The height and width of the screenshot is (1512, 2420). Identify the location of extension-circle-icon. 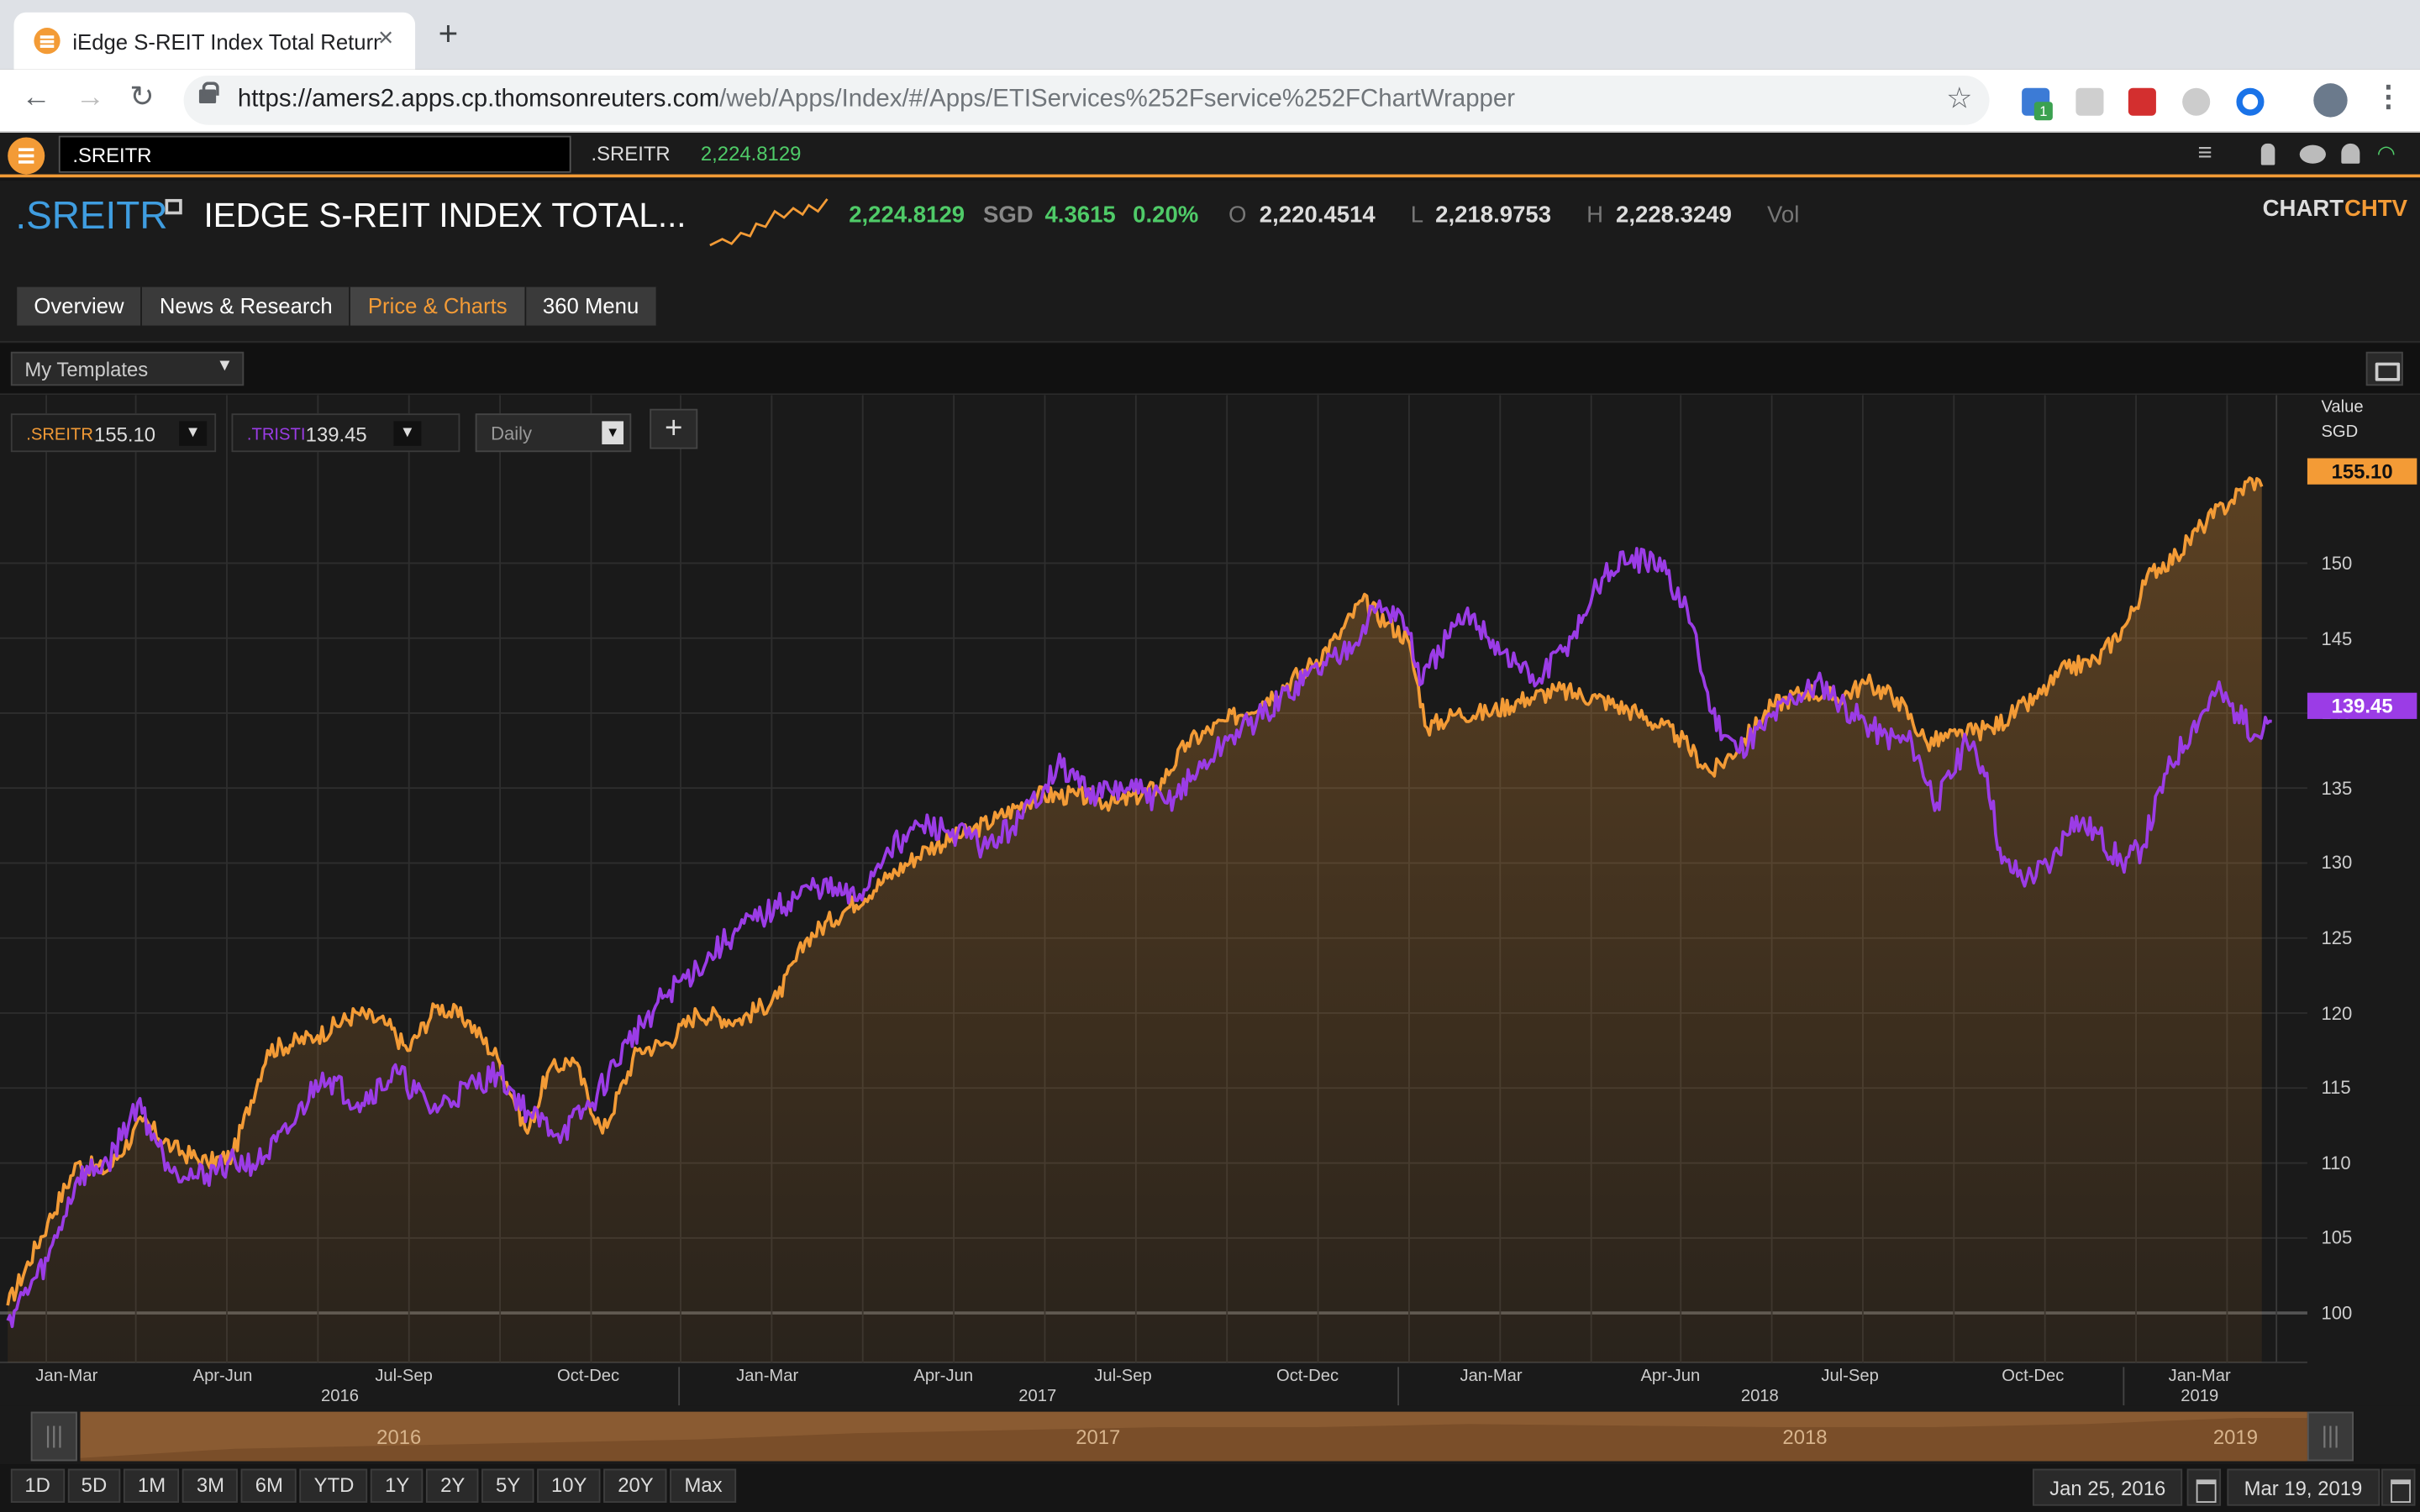
(2196, 101).